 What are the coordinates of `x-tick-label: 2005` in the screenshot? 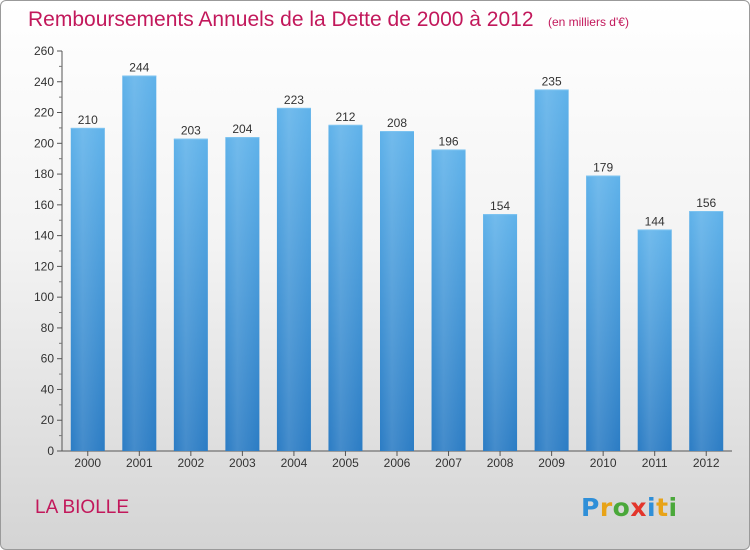 It's located at (345, 463).